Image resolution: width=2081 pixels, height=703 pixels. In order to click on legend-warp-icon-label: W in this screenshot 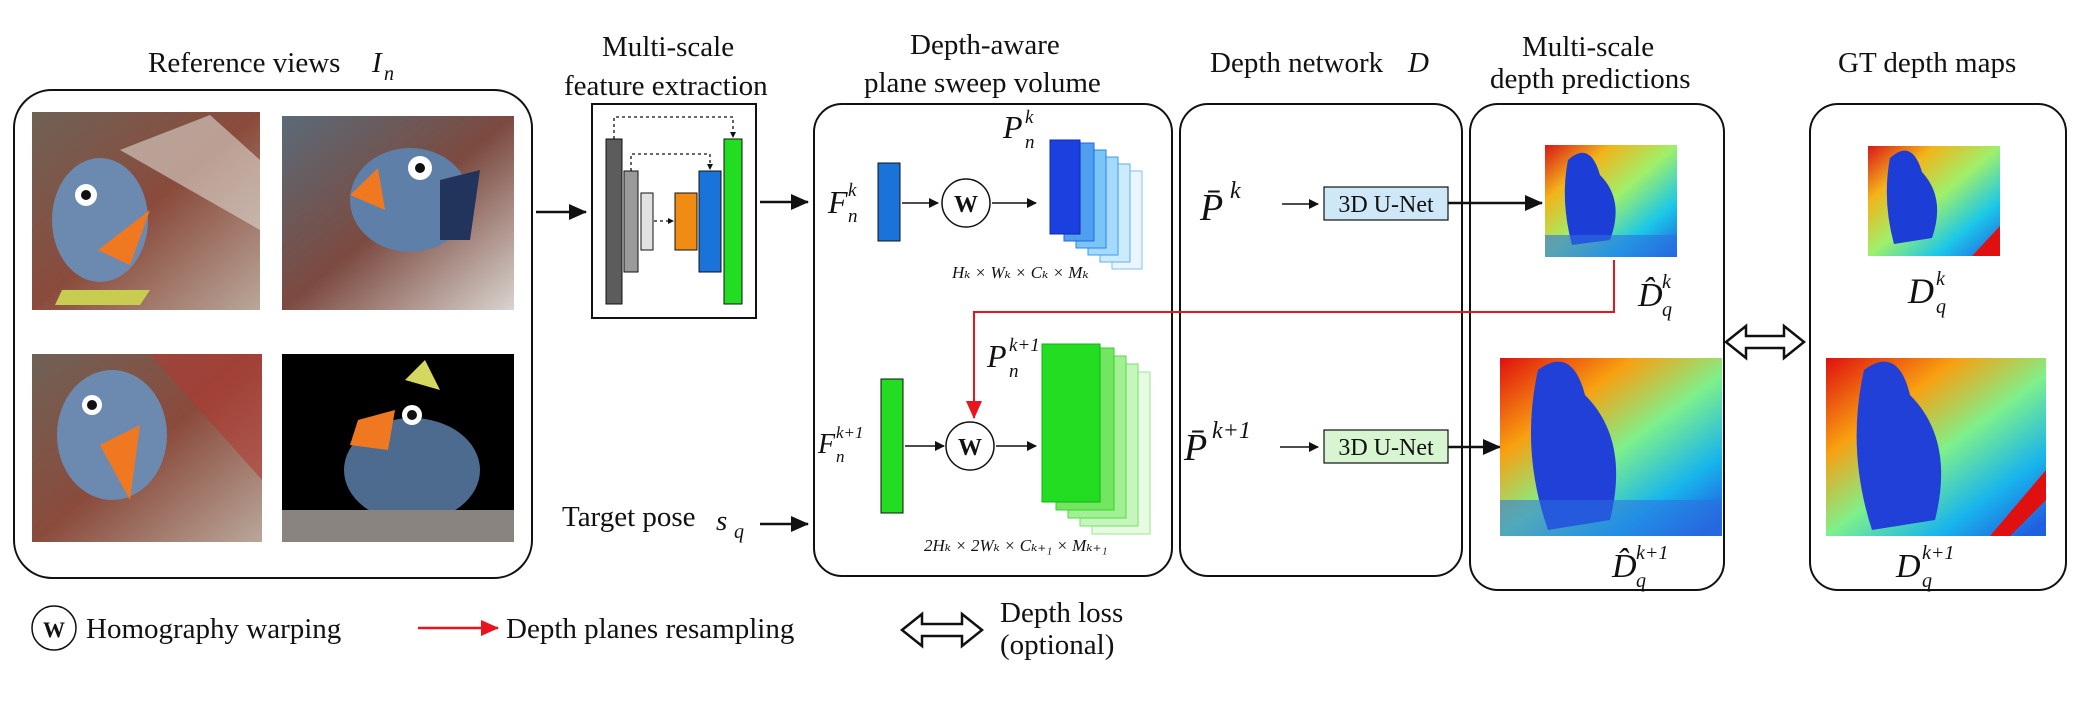, I will do `click(54, 629)`.